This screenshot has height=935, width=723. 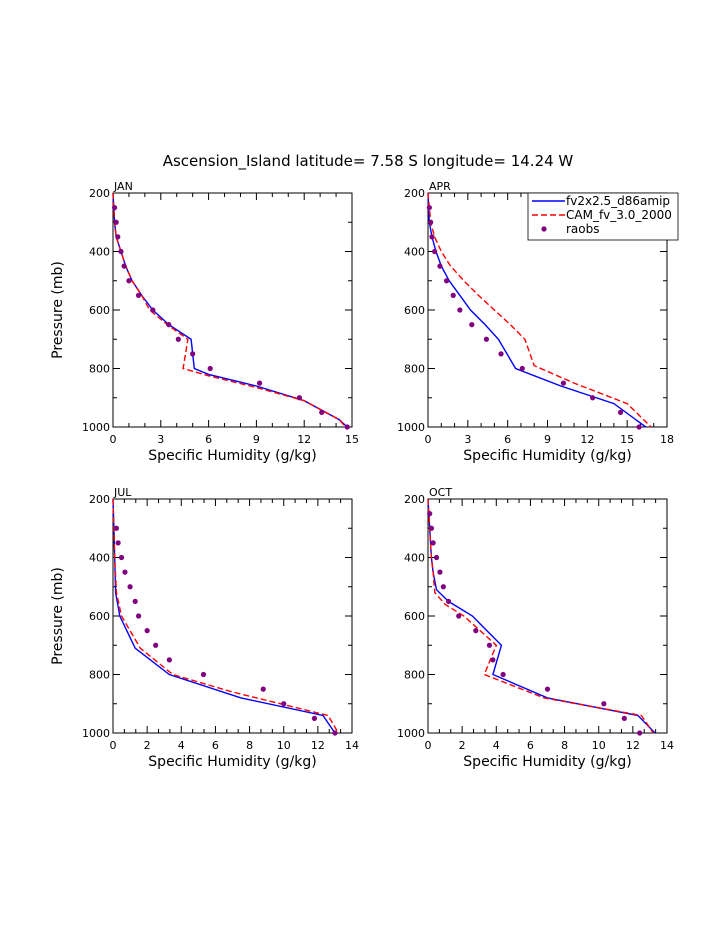 I want to click on x-tick-label: 18, so click(x=667, y=439).